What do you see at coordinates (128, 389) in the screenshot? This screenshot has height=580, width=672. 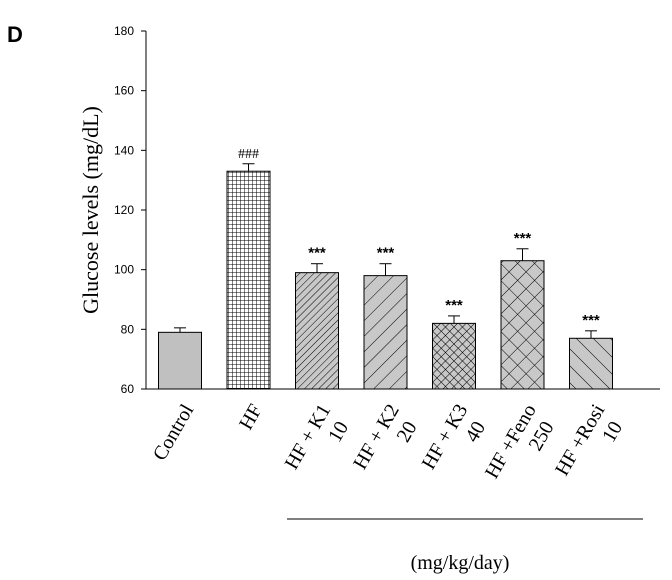 I see `y-tick-label: 60` at bounding box center [128, 389].